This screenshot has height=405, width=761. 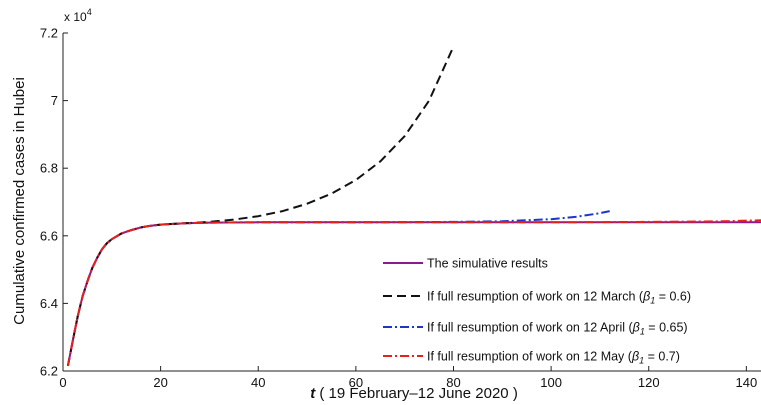 What do you see at coordinates (89, 12) in the screenshot?
I see `y-multiplier-exponent: 4` at bounding box center [89, 12].